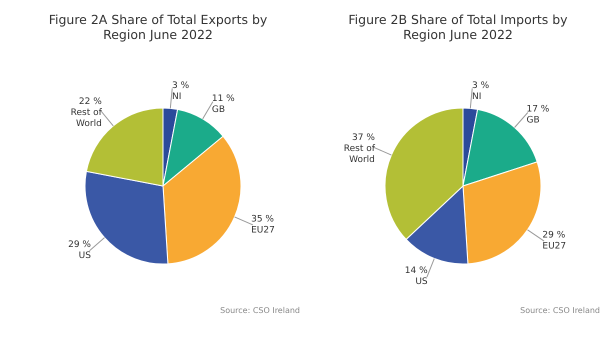  What do you see at coordinates (224, 99) in the screenshot?
I see `data-label: 11 %` at bounding box center [224, 99].